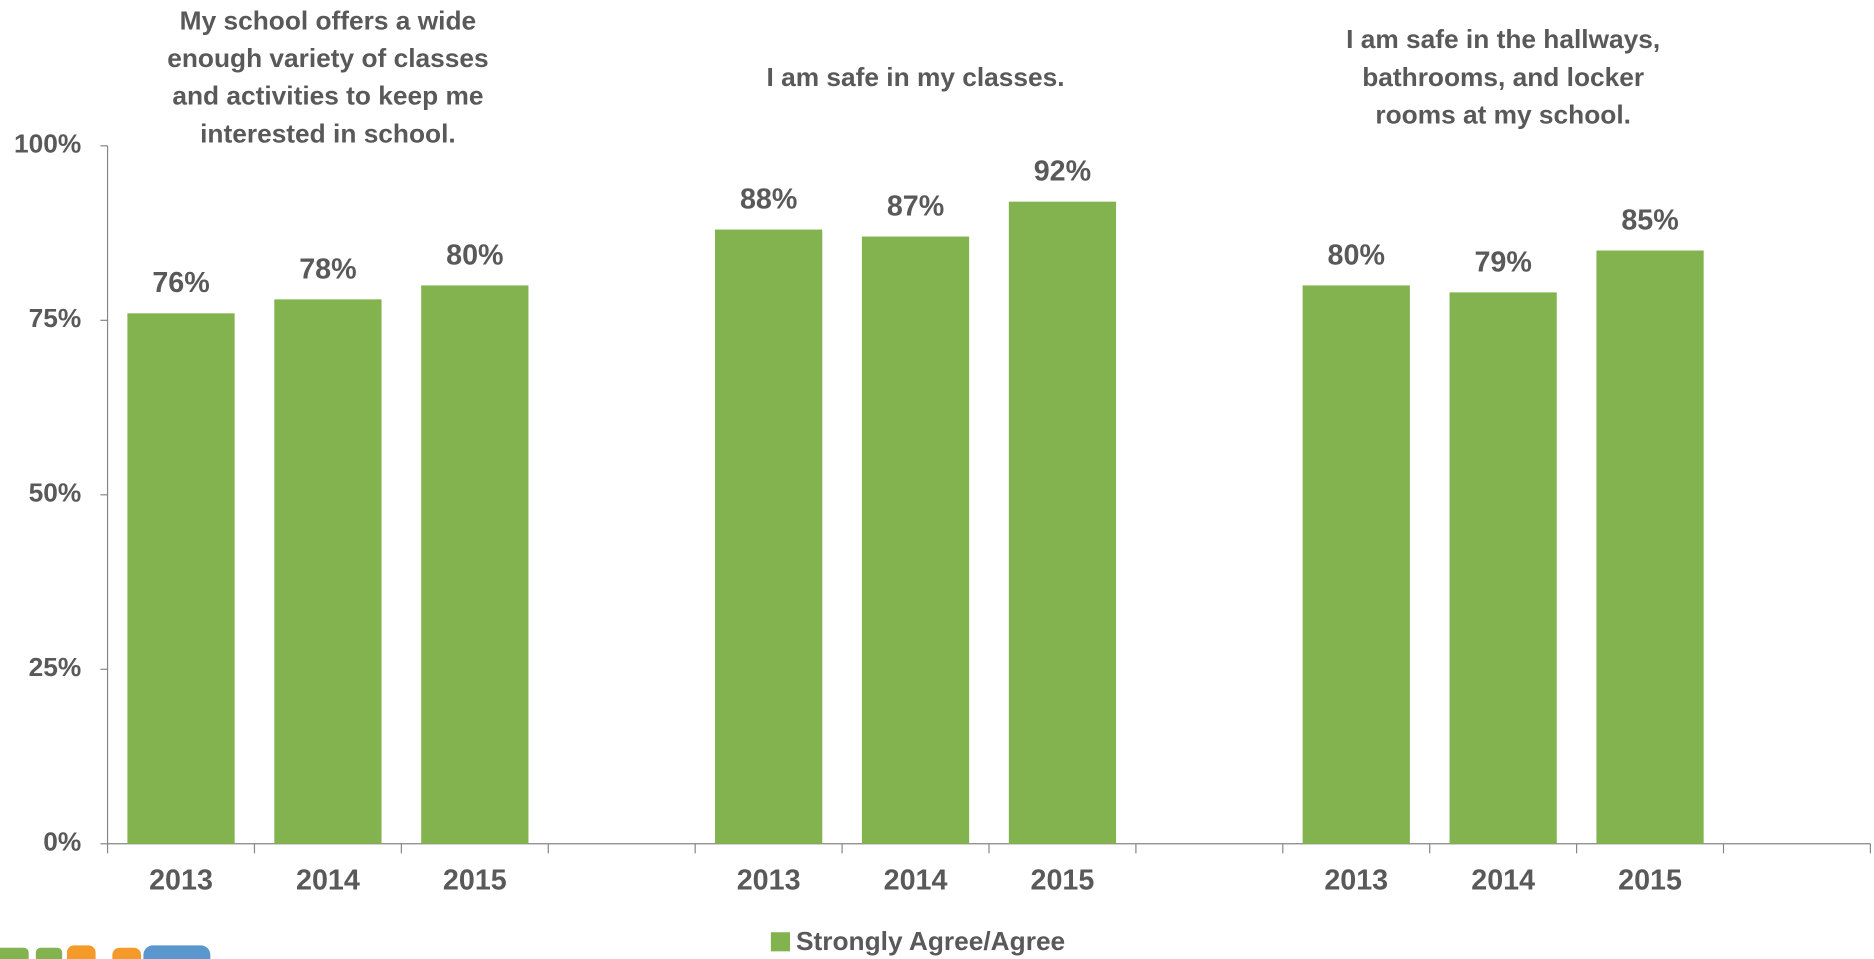 This screenshot has width=1874, height=959. Describe the element at coordinates (55, 493) in the screenshot. I see `y-tick-label: 50%` at that location.